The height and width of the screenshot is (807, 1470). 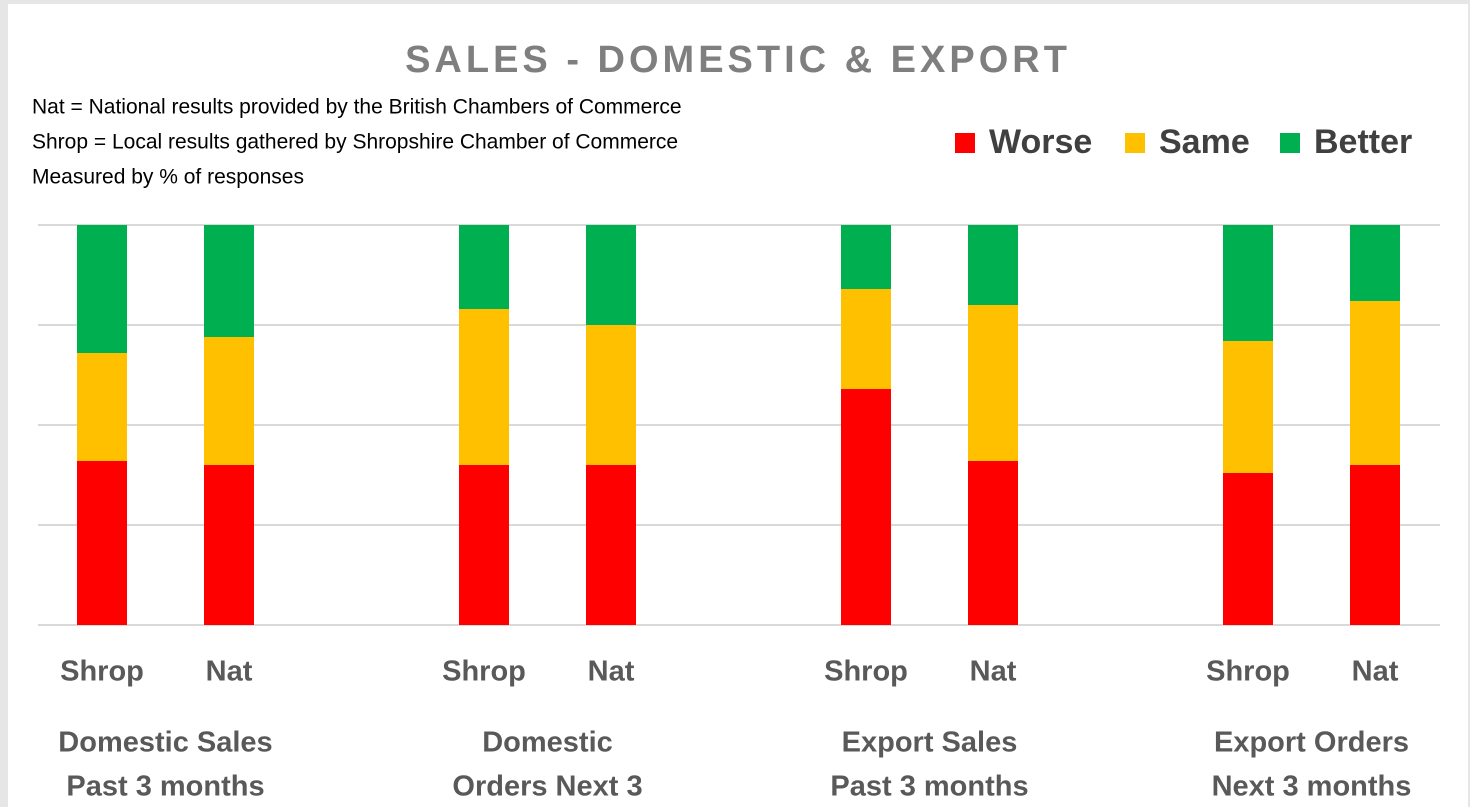 I want to click on chart-title: SALES - DOMESTIC & EXPORT, so click(x=738, y=60).